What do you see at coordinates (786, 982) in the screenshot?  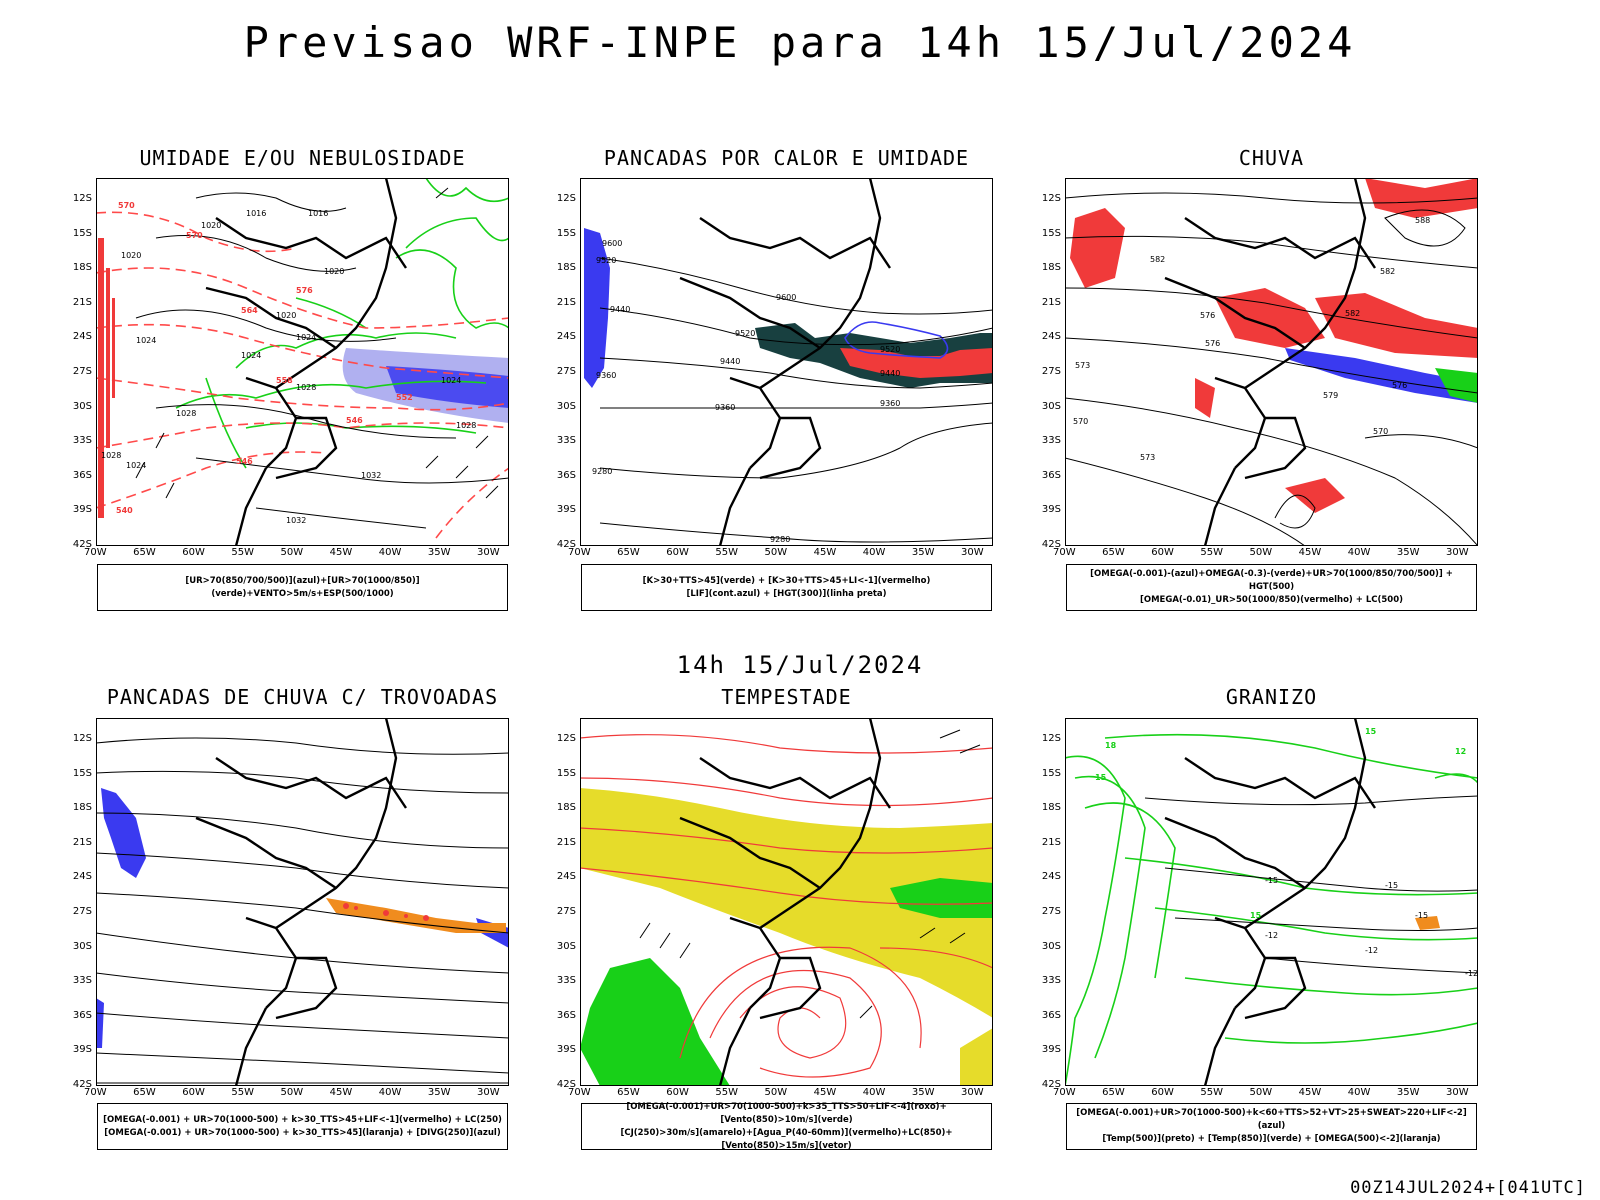 I see `wind850-green-areas` at bounding box center [786, 982].